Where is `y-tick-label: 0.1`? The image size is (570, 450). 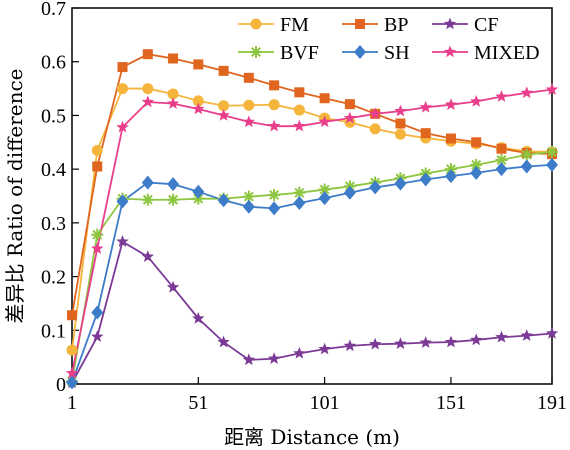
y-tick-label: 0.1 is located at coordinates (53, 331).